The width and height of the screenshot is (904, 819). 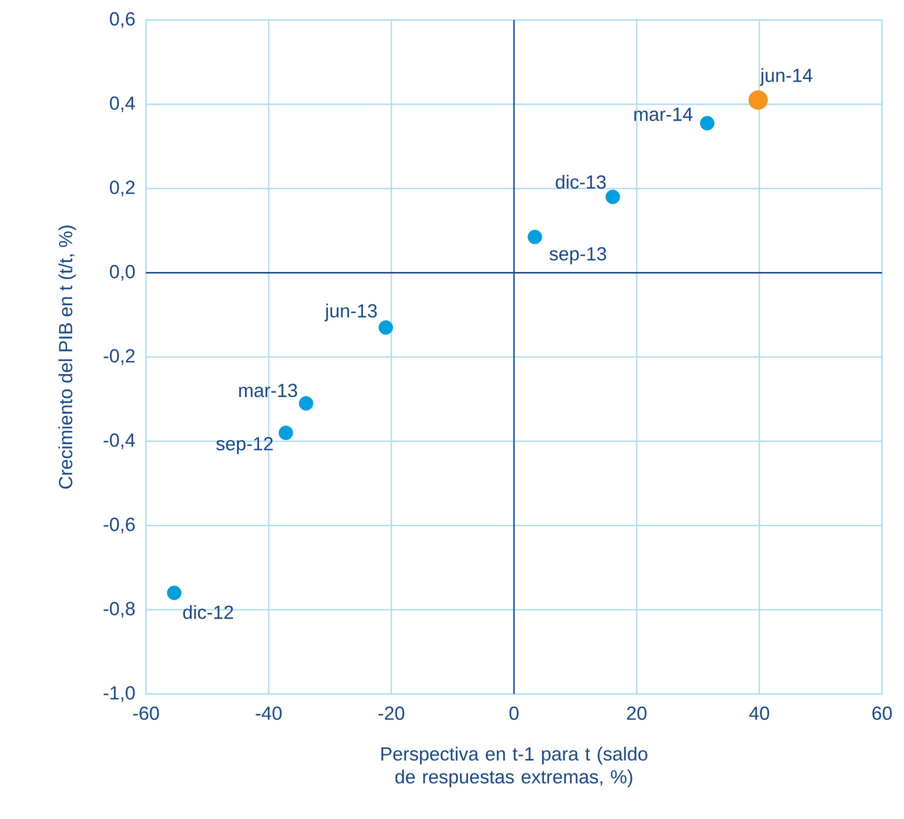 I want to click on x-tick-label: 60, so click(x=882, y=713).